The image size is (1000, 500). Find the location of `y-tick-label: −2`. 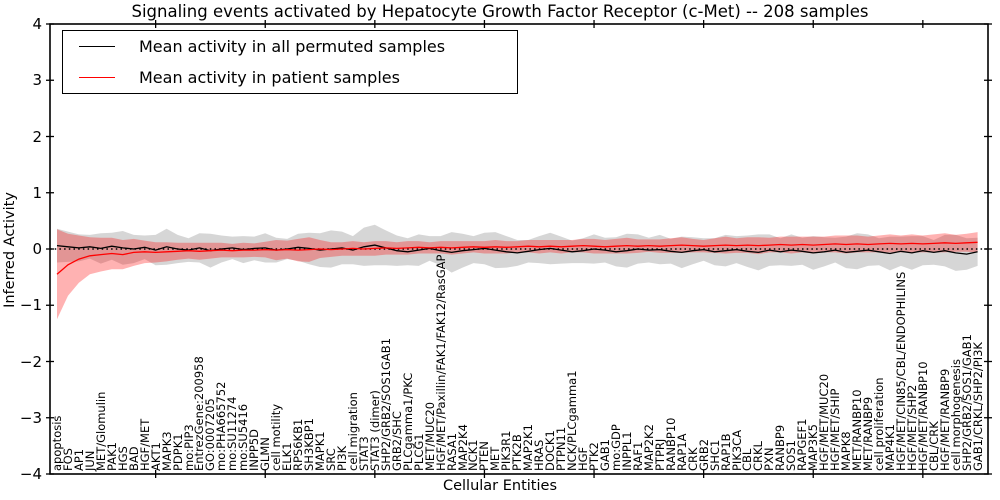

y-tick-label: −2 is located at coordinates (30, 361).